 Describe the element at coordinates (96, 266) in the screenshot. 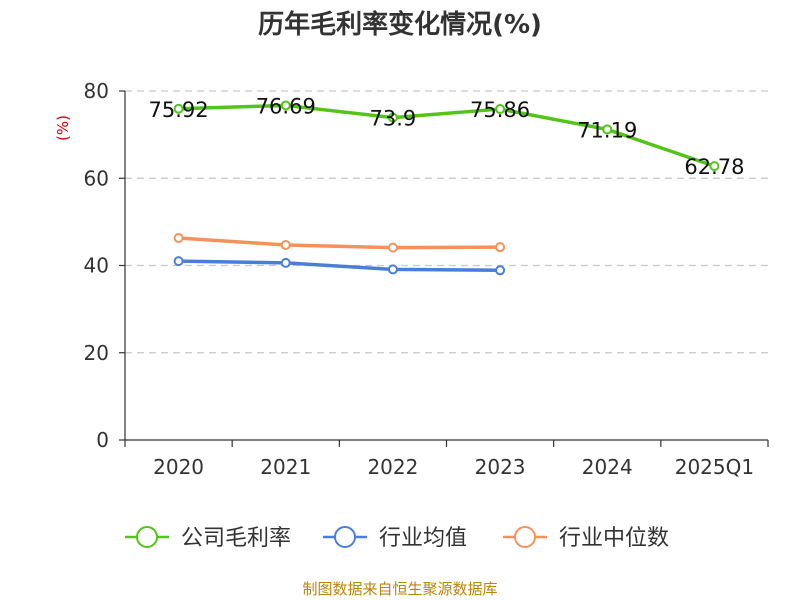

I see `y-tick-label: 40` at that location.